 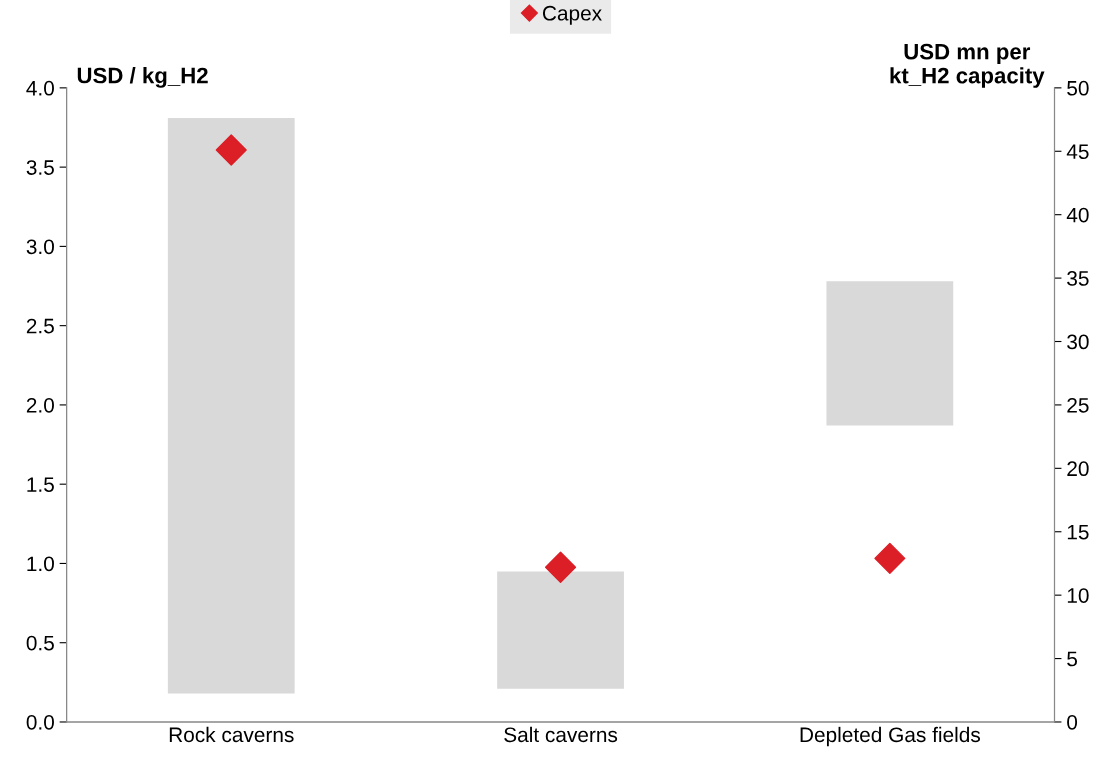 What do you see at coordinates (40, 722) in the screenshot?
I see `y-tick-label: 0.0` at bounding box center [40, 722].